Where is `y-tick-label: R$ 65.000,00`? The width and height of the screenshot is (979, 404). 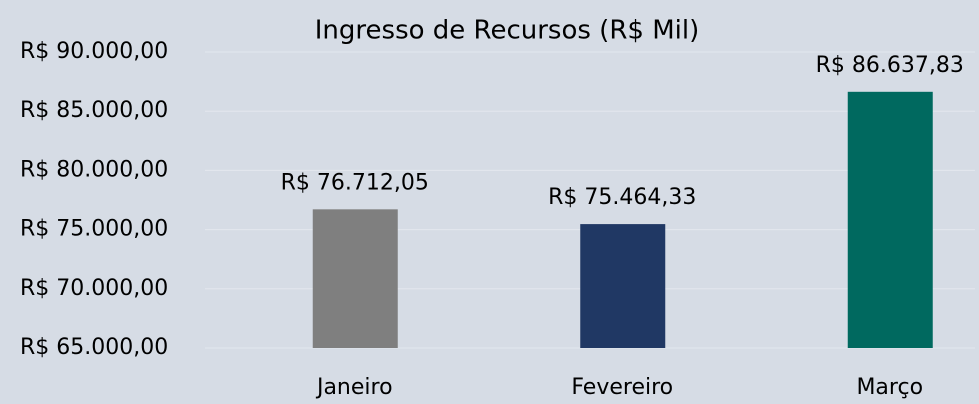 y-tick-label: R$ 65.000,00 is located at coordinates (94, 347).